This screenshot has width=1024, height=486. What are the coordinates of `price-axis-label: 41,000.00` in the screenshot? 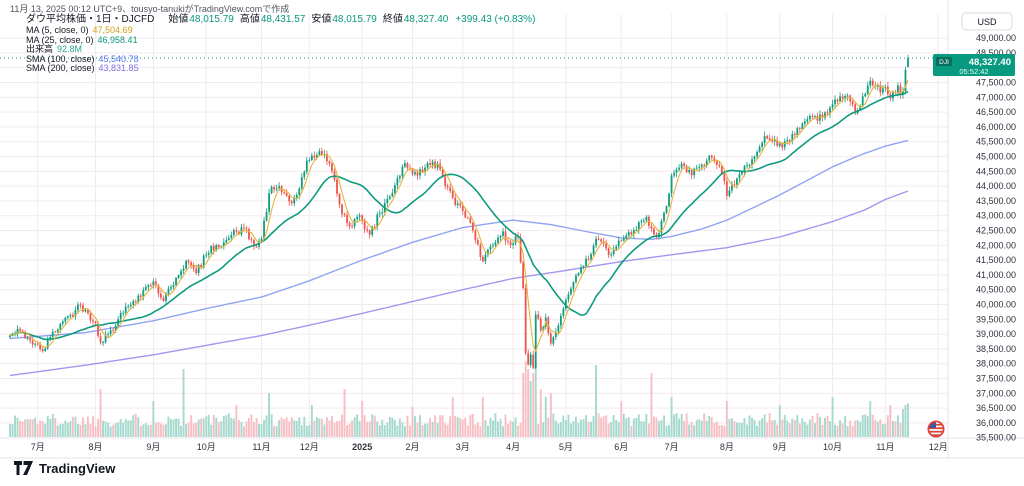 It's located at (996, 275).